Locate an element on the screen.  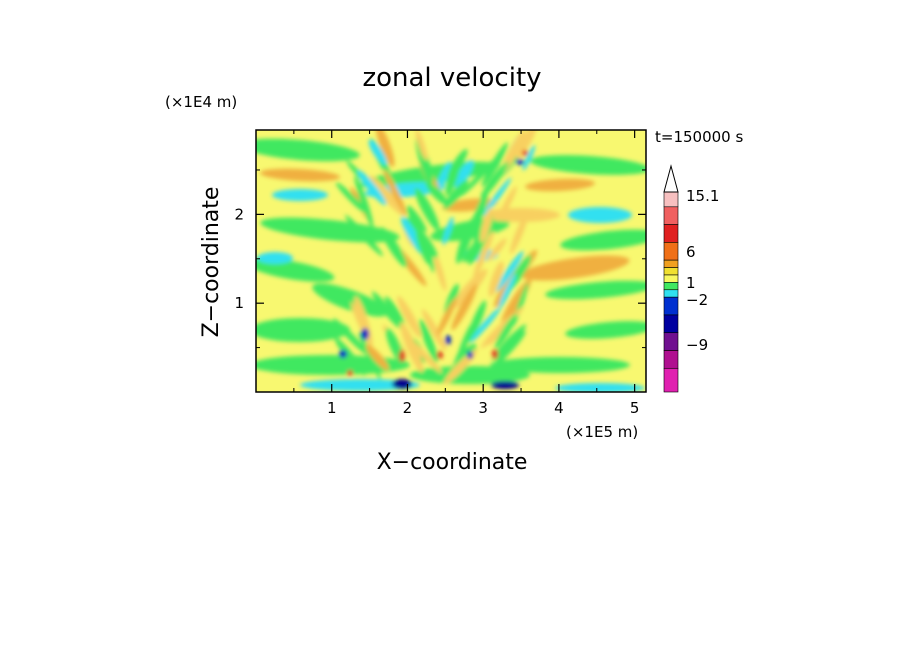
y-tick-label: 1 is located at coordinates (239, 303).